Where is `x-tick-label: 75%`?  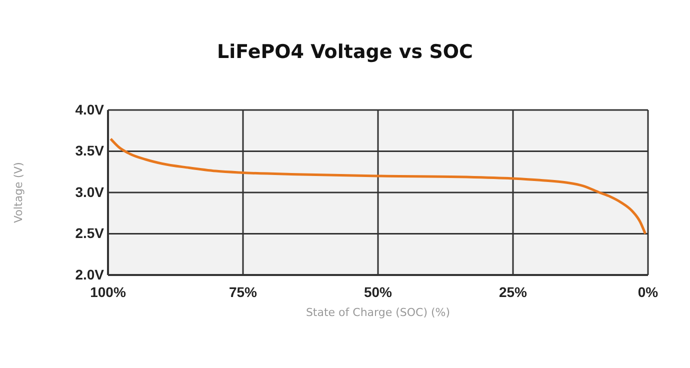
x-tick-label: 75% is located at coordinates (243, 292).